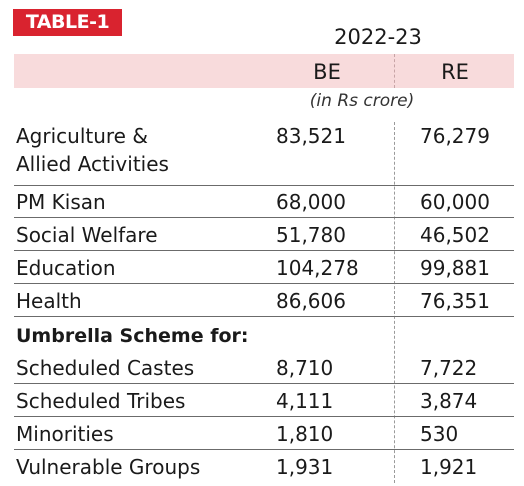 This screenshot has height=486, width=524. I want to click on table-row: PM Kisan 68,000 60,000, so click(264, 203).